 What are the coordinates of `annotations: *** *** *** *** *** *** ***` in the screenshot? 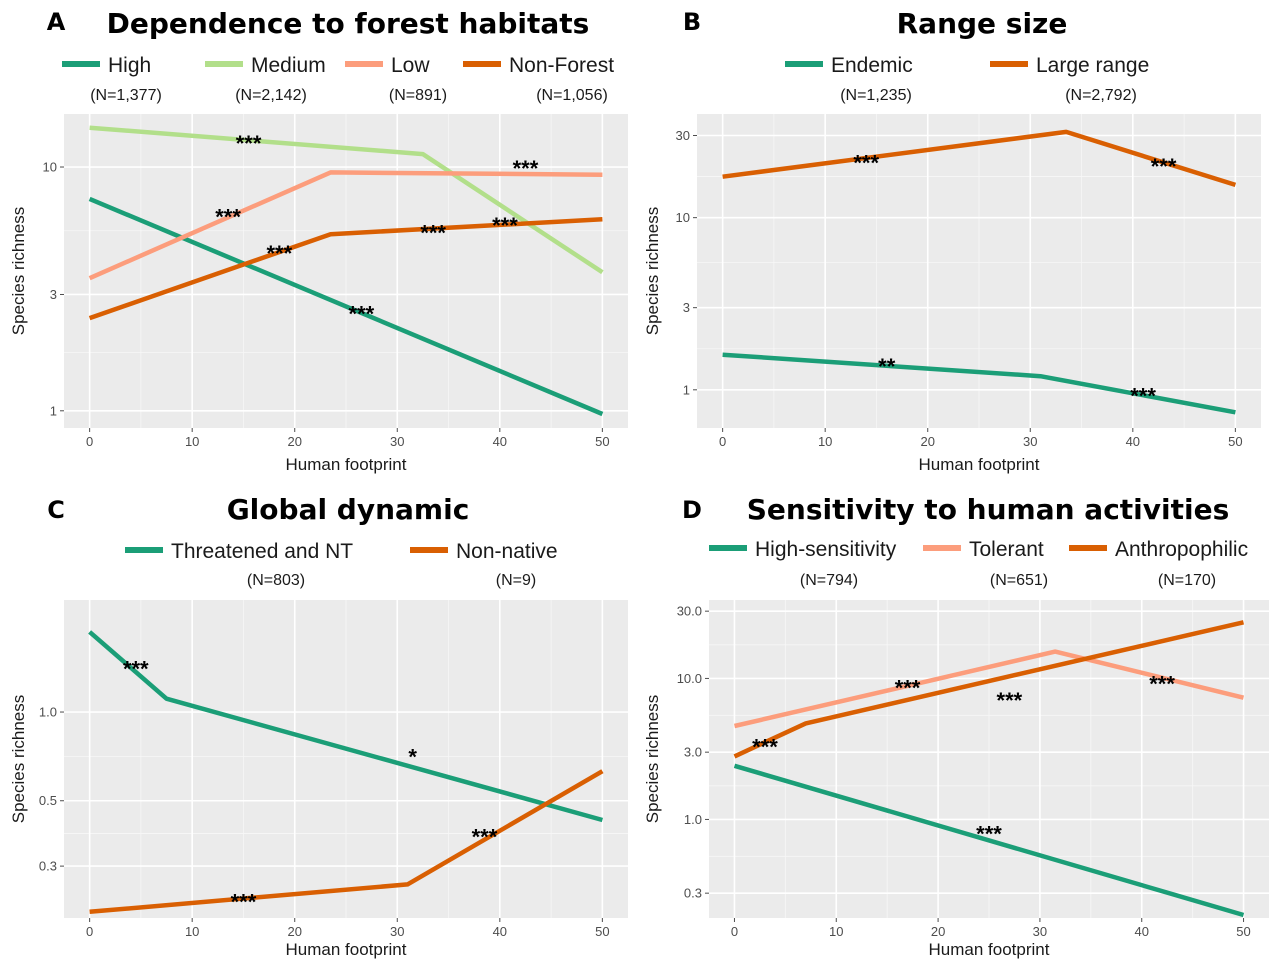 It's located at (377, 228).